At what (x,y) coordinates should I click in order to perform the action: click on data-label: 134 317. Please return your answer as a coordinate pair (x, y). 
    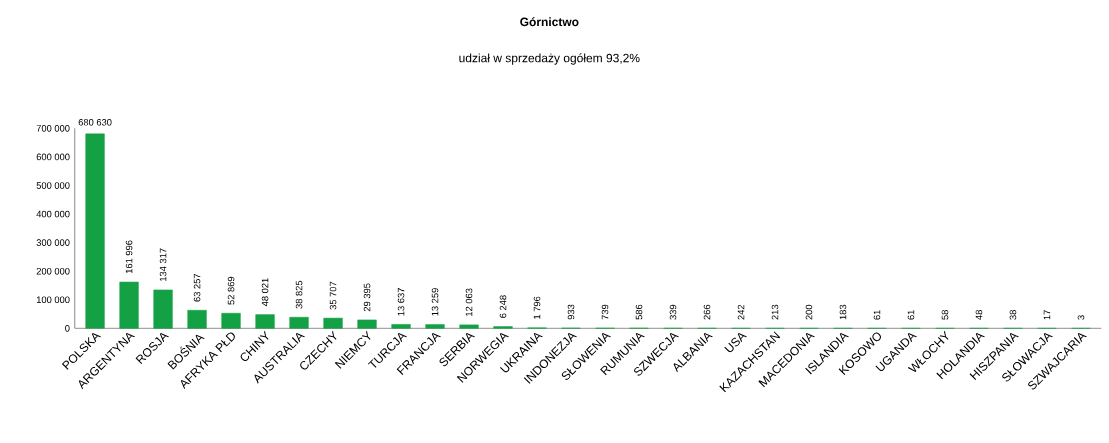
    Looking at the image, I should click on (163, 264).